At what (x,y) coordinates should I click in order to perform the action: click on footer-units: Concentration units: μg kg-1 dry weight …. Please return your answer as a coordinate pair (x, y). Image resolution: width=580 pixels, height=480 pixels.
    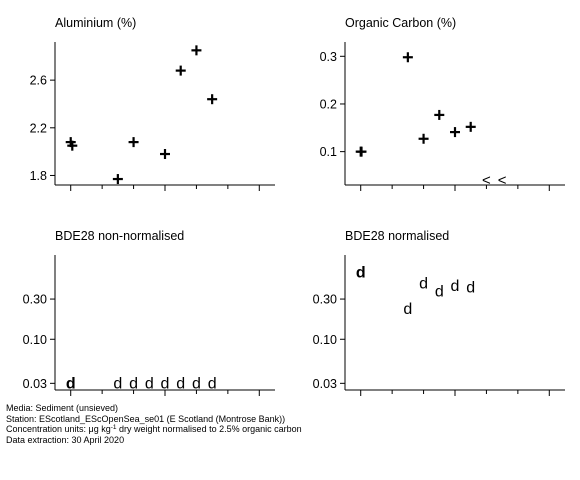
    Looking at the image, I should click on (154, 429).